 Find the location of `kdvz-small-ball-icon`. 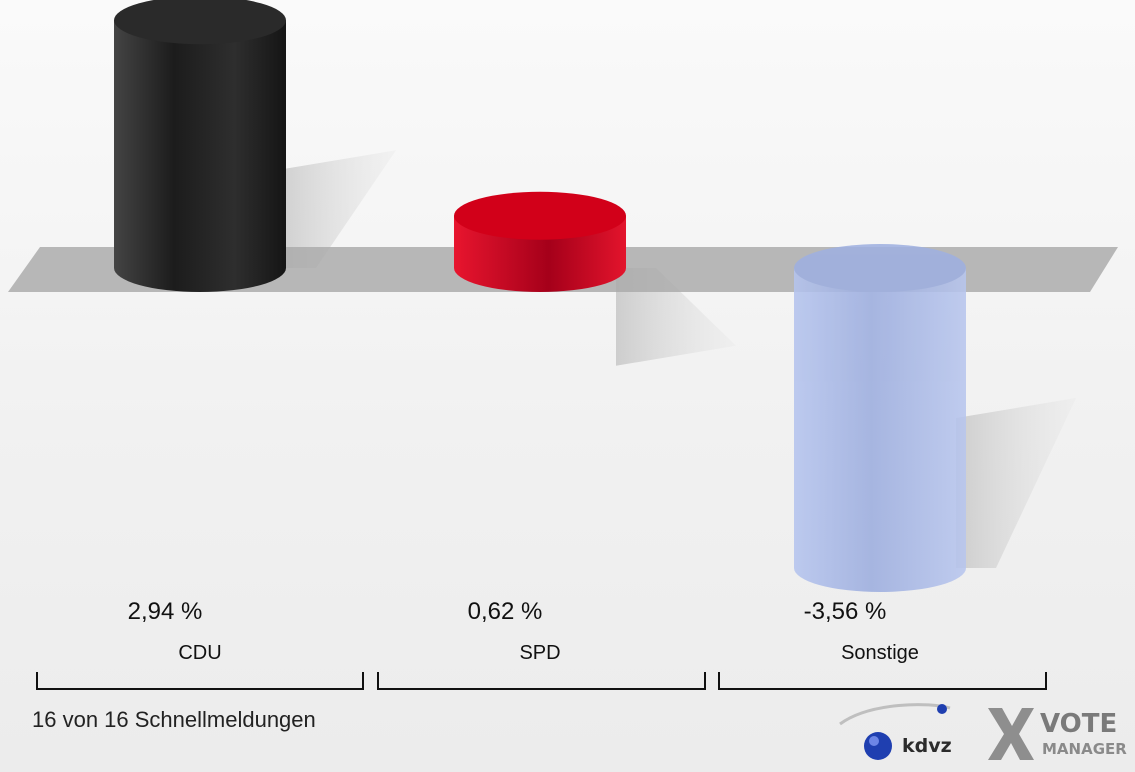

kdvz-small-ball-icon is located at coordinates (942, 709).